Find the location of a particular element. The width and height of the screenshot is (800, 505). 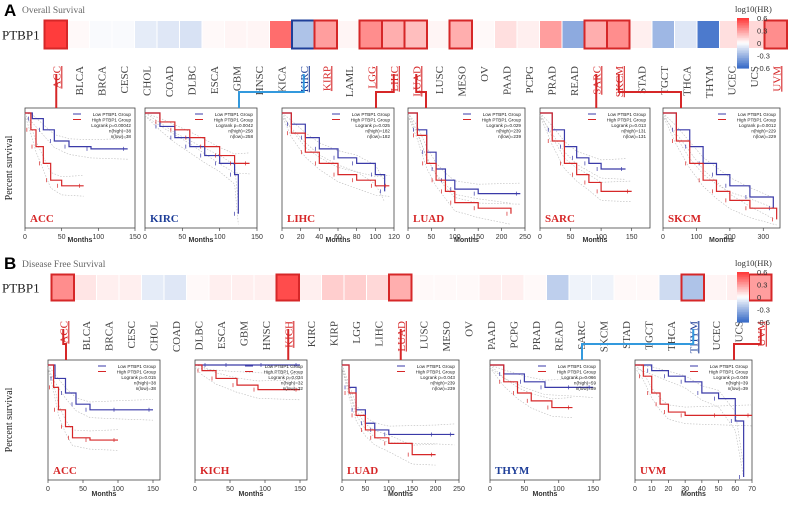

cancer-label: MESO is located at coordinates (447, 336).